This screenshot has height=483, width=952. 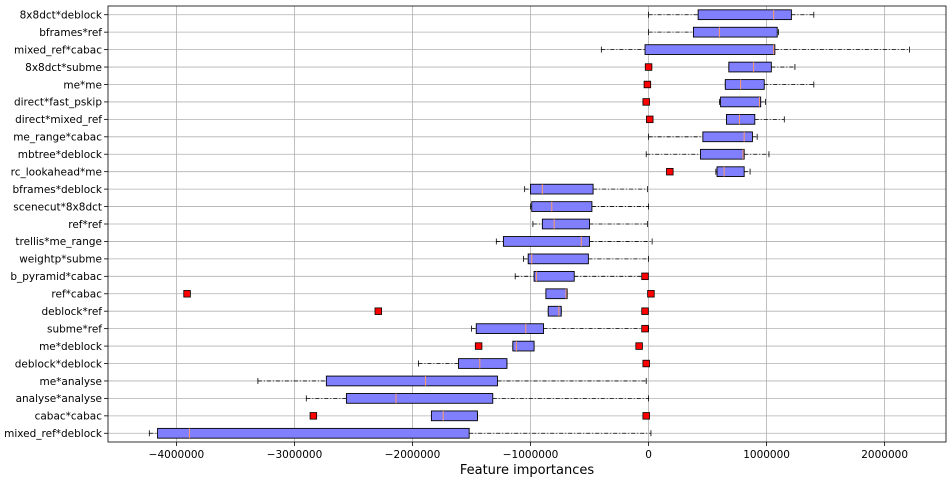 I want to click on y-tick-label: me*analyse, so click(x=70, y=382).